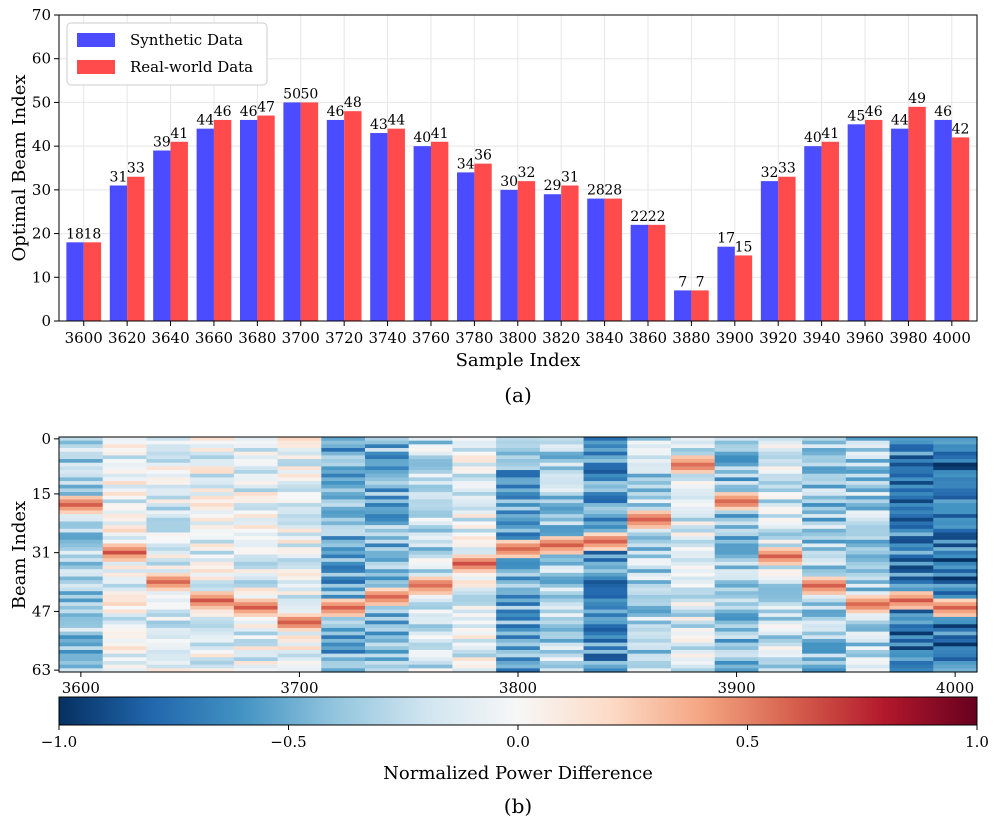 The image size is (997, 827). What do you see at coordinates (299, 688) in the screenshot?
I see `heatmap-x-tick-label: 3700` at bounding box center [299, 688].